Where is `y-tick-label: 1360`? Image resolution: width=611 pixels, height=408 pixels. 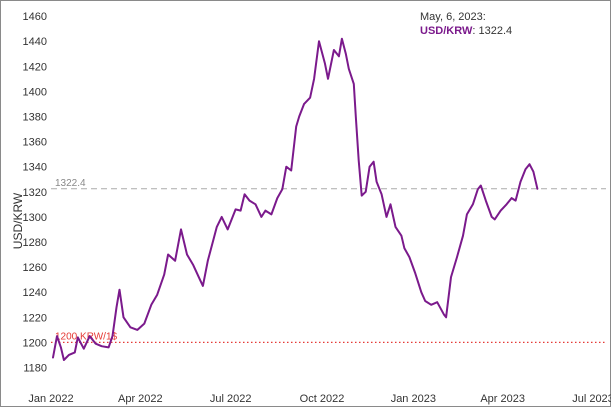 y-tick-label: 1360 is located at coordinates (35, 143).